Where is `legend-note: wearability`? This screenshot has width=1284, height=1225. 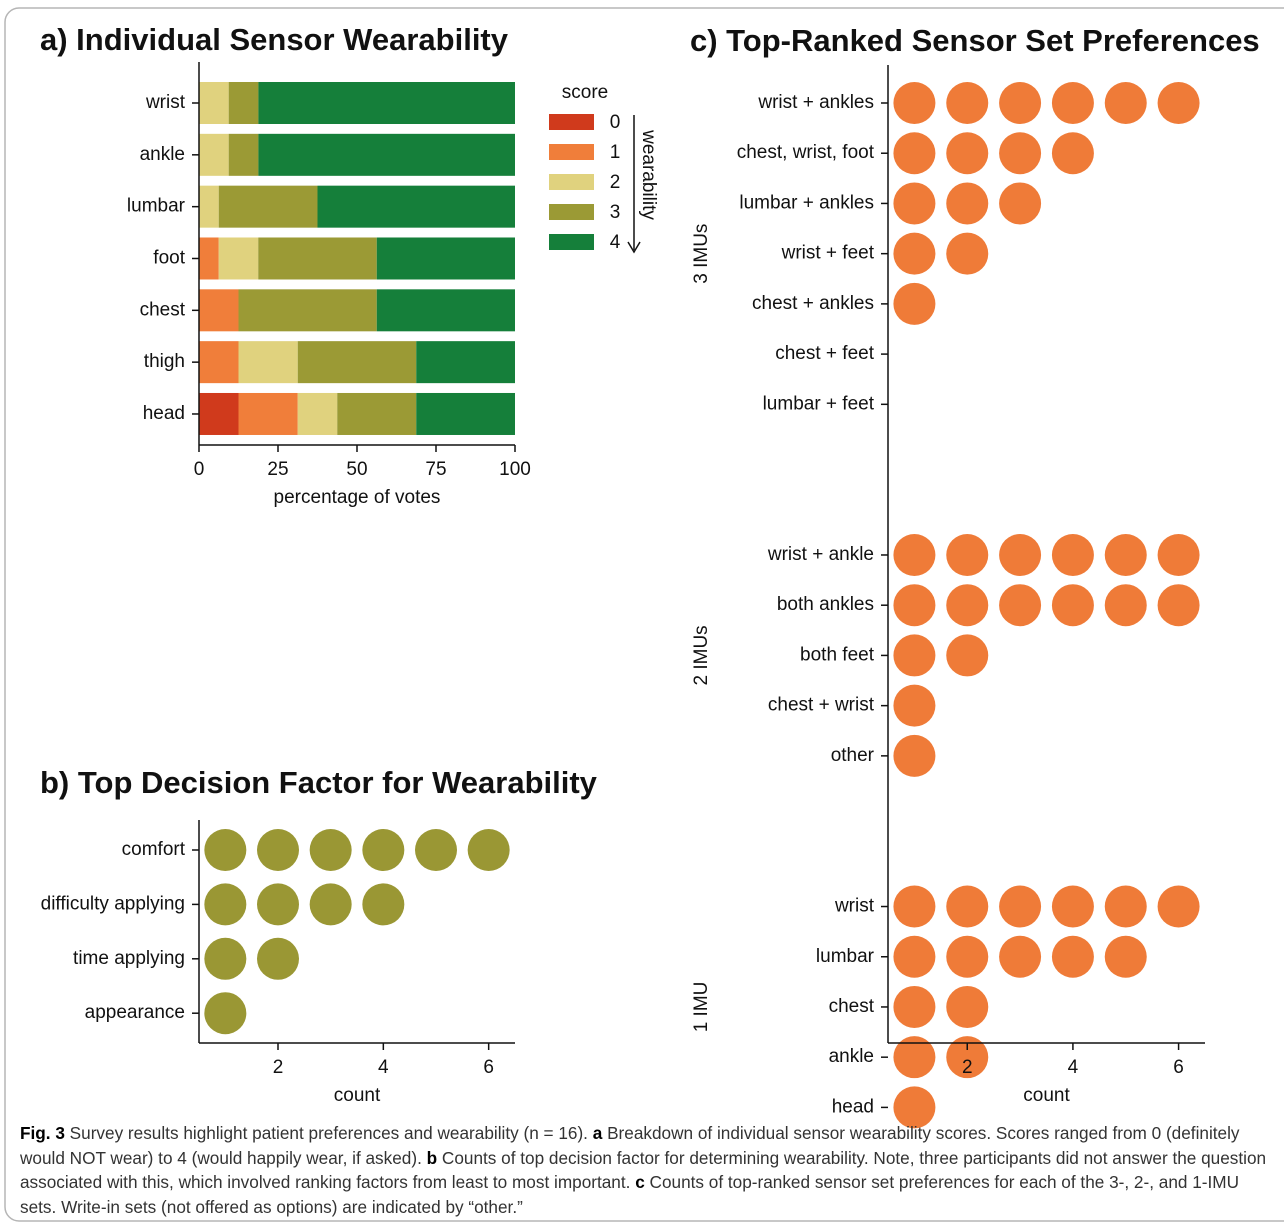 legend-note: wearability is located at coordinates (648, 174).